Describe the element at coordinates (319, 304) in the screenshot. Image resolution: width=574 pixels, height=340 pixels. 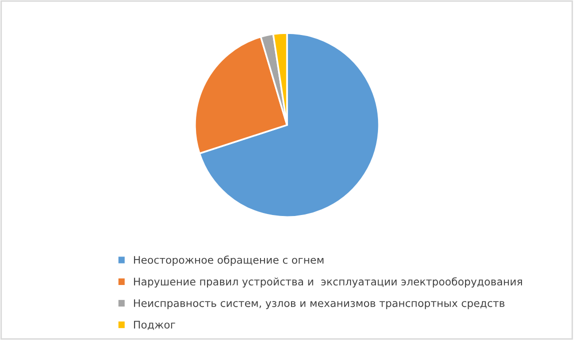
I see `legend-label: Неисправность систем, узлов и механизмов транспортных средств` at that location.